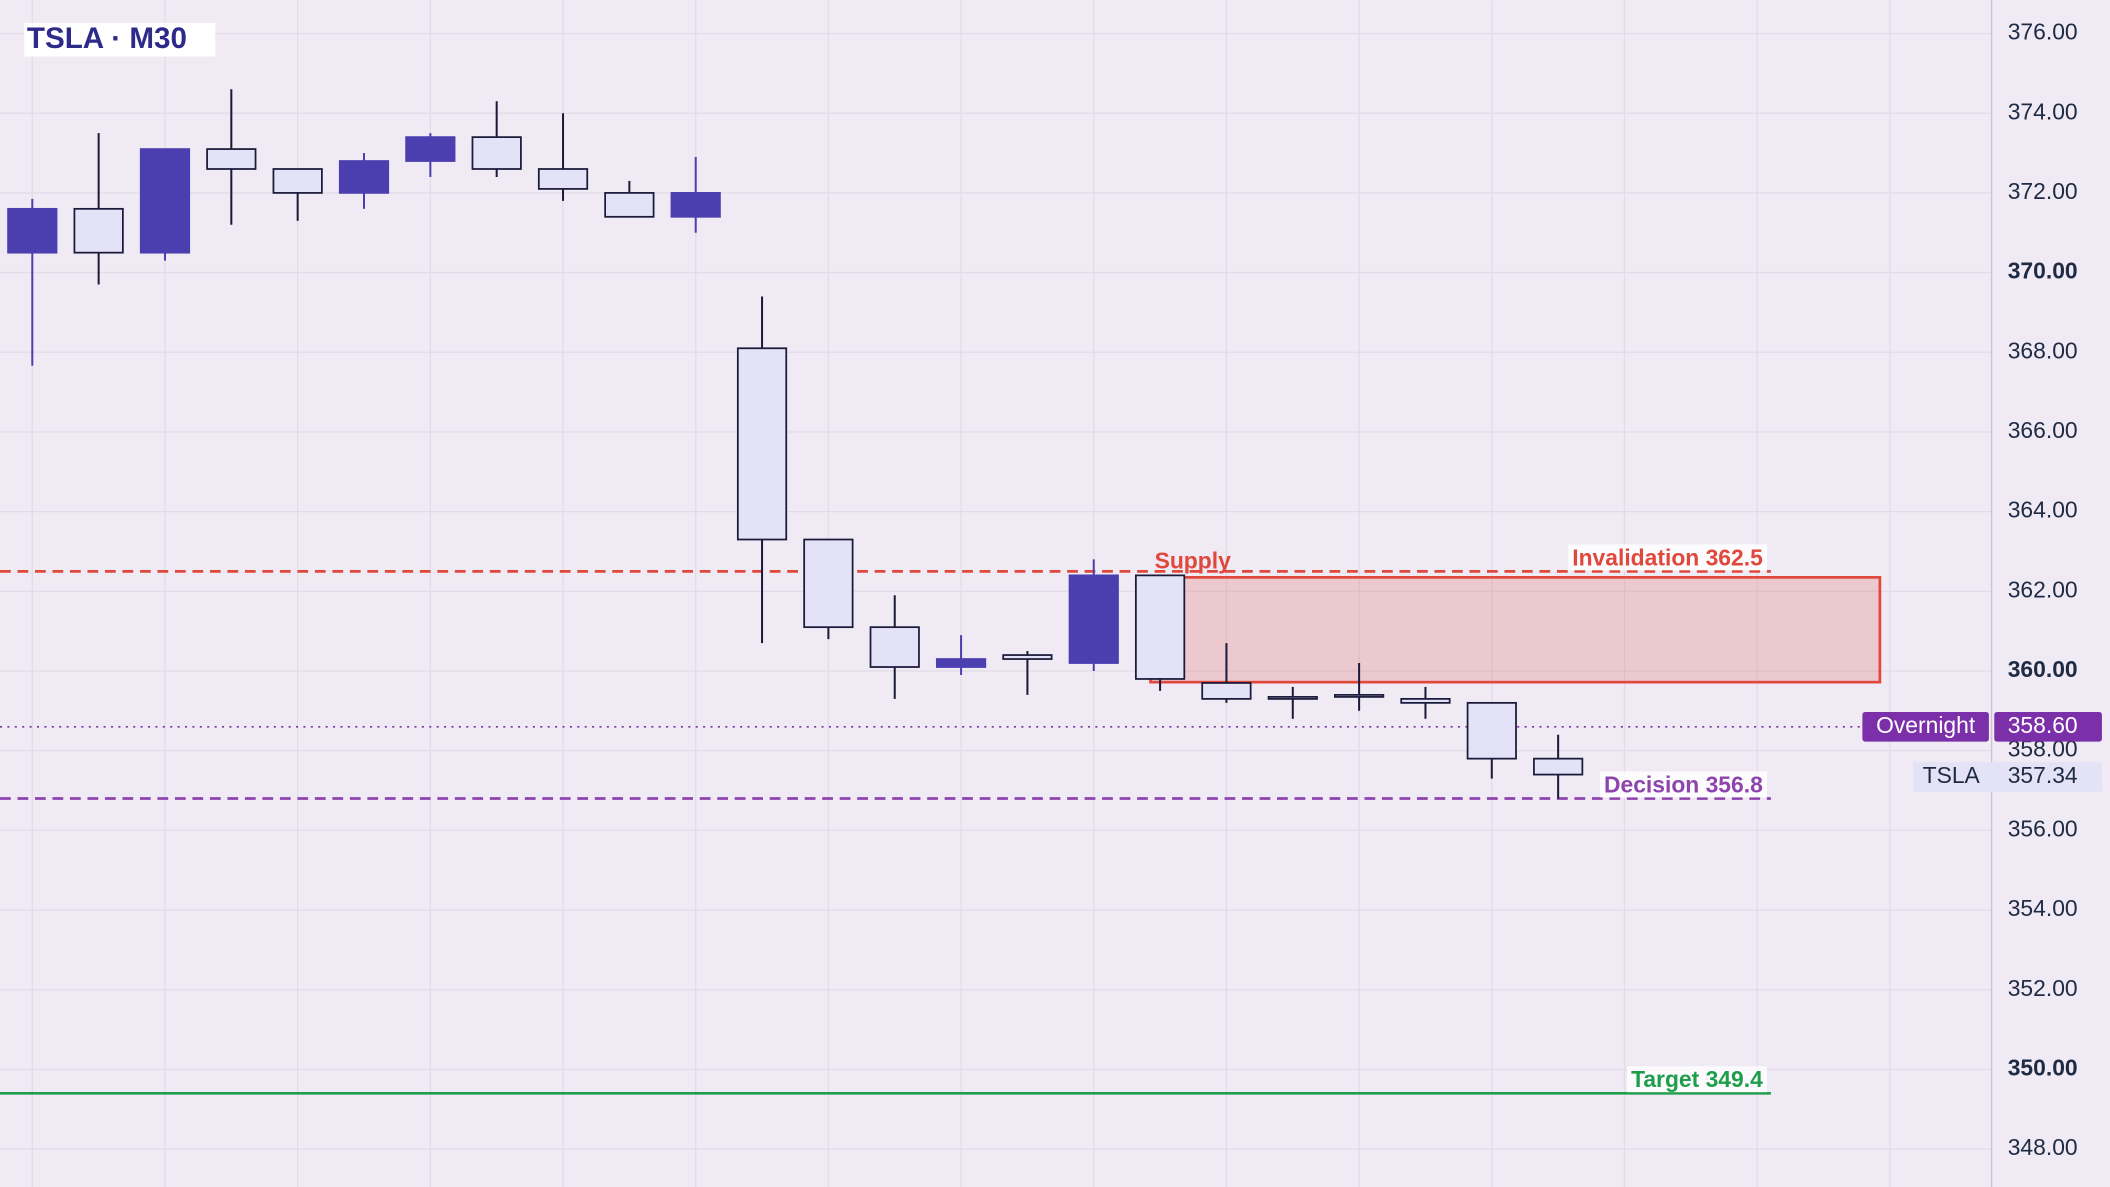 This screenshot has height=1187, width=2110. What do you see at coordinates (2043, 271) in the screenshot?
I see `y-tick-label: 370.00` at bounding box center [2043, 271].